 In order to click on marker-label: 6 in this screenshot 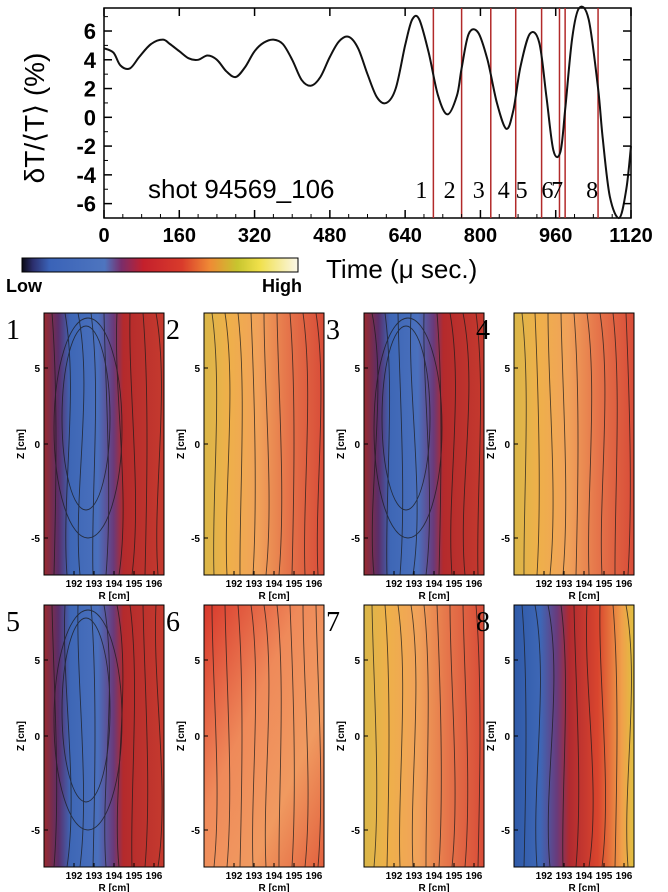, I will do `click(547, 191)`.